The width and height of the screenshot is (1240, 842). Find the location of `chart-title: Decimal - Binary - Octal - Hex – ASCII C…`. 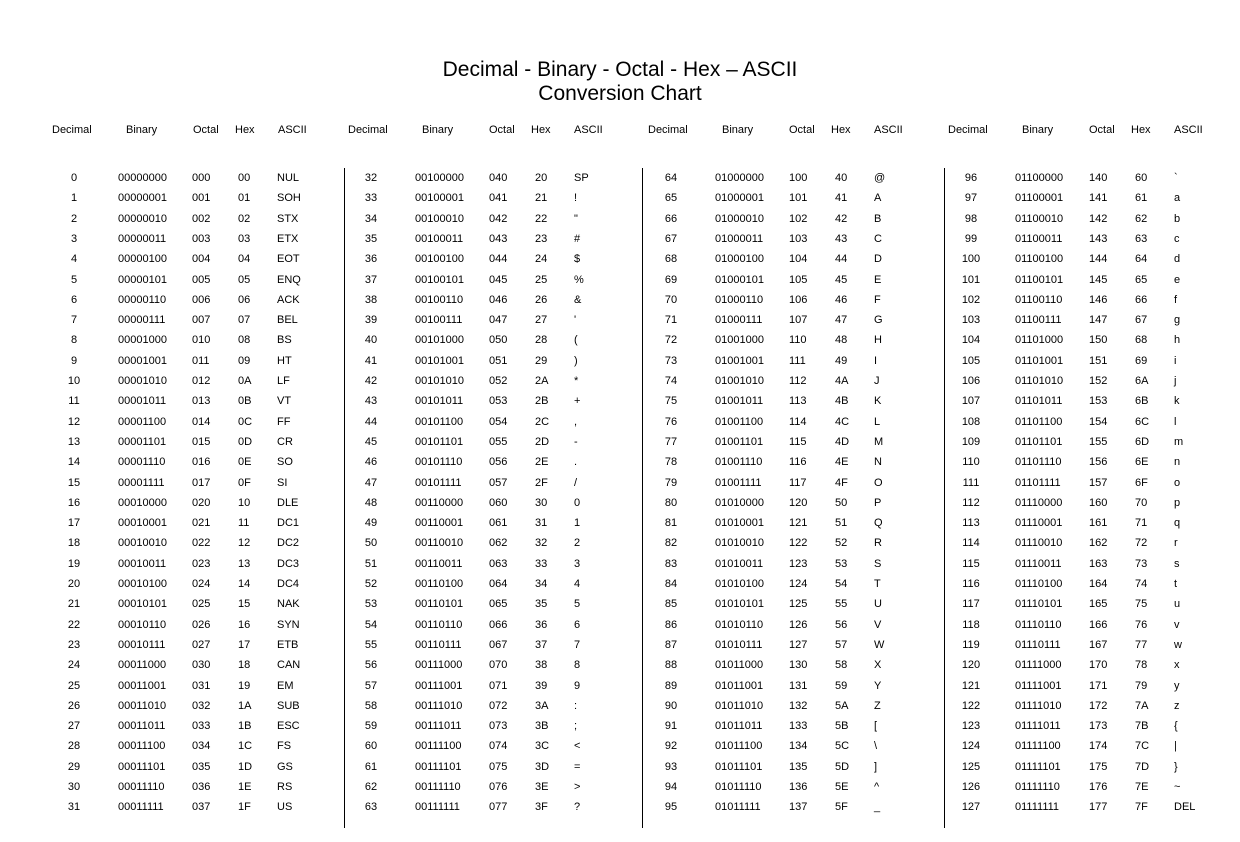

chart-title: Decimal - Binary - Octal - Hex – ASCII C… is located at coordinates (620, 82).